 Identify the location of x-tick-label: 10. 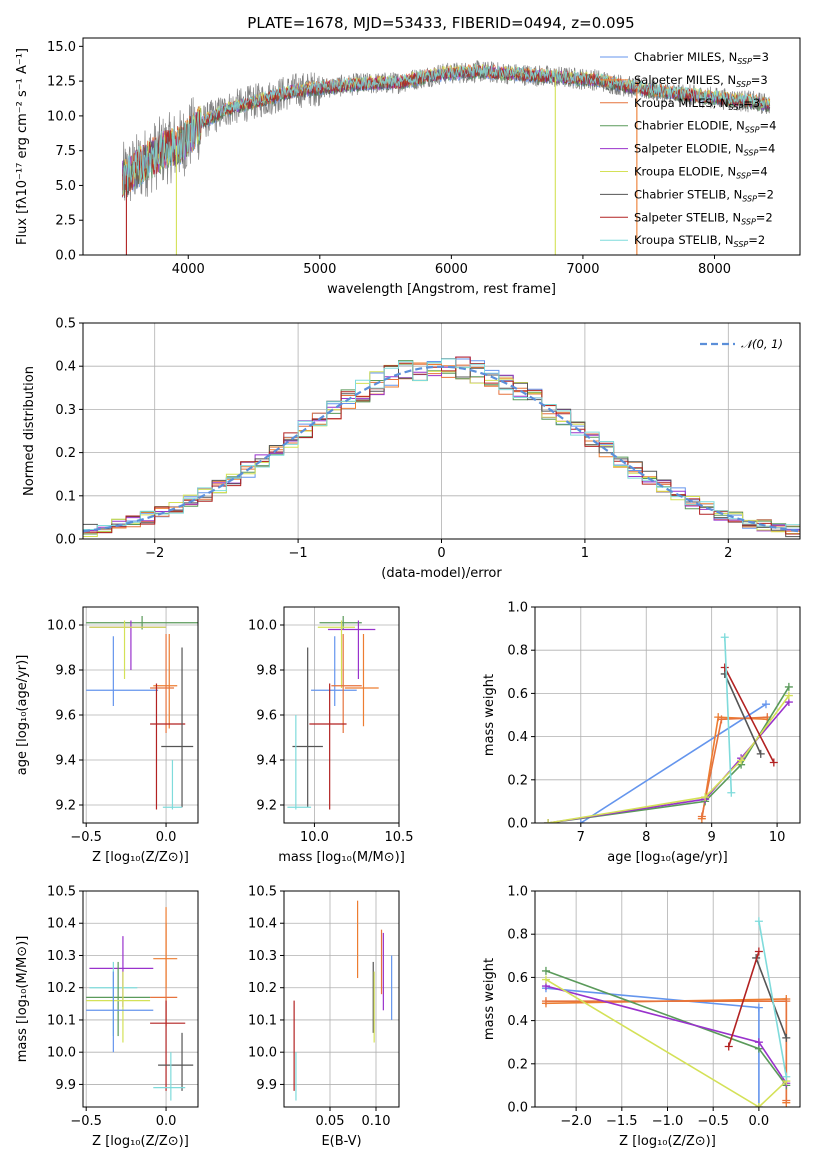
(777, 837).